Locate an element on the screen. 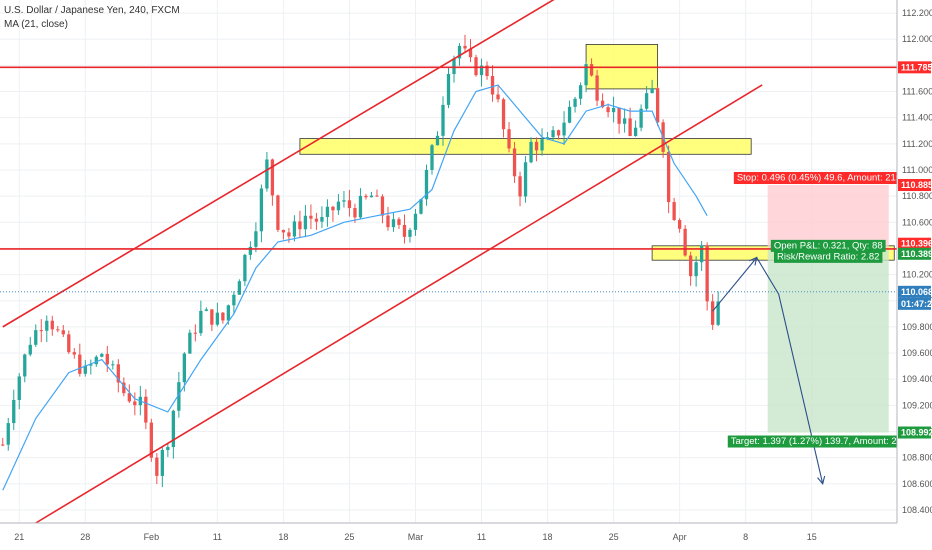  stop-price-tag-text: 110.885 is located at coordinates (916, 185).